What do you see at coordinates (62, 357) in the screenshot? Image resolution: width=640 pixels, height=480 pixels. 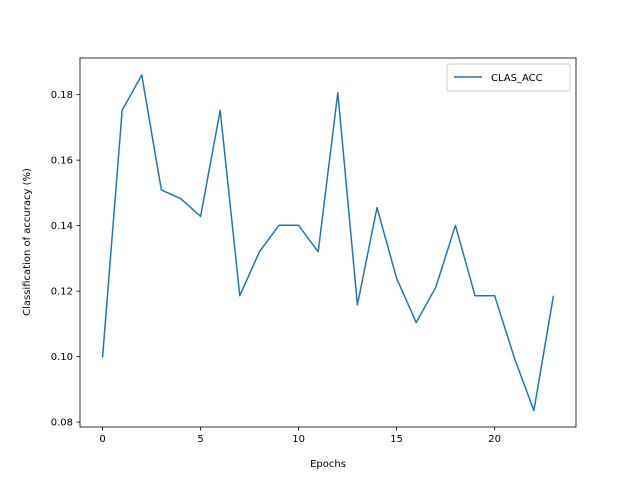 I see `y-tick-label: 0.10` at bounding box center [62, 357].